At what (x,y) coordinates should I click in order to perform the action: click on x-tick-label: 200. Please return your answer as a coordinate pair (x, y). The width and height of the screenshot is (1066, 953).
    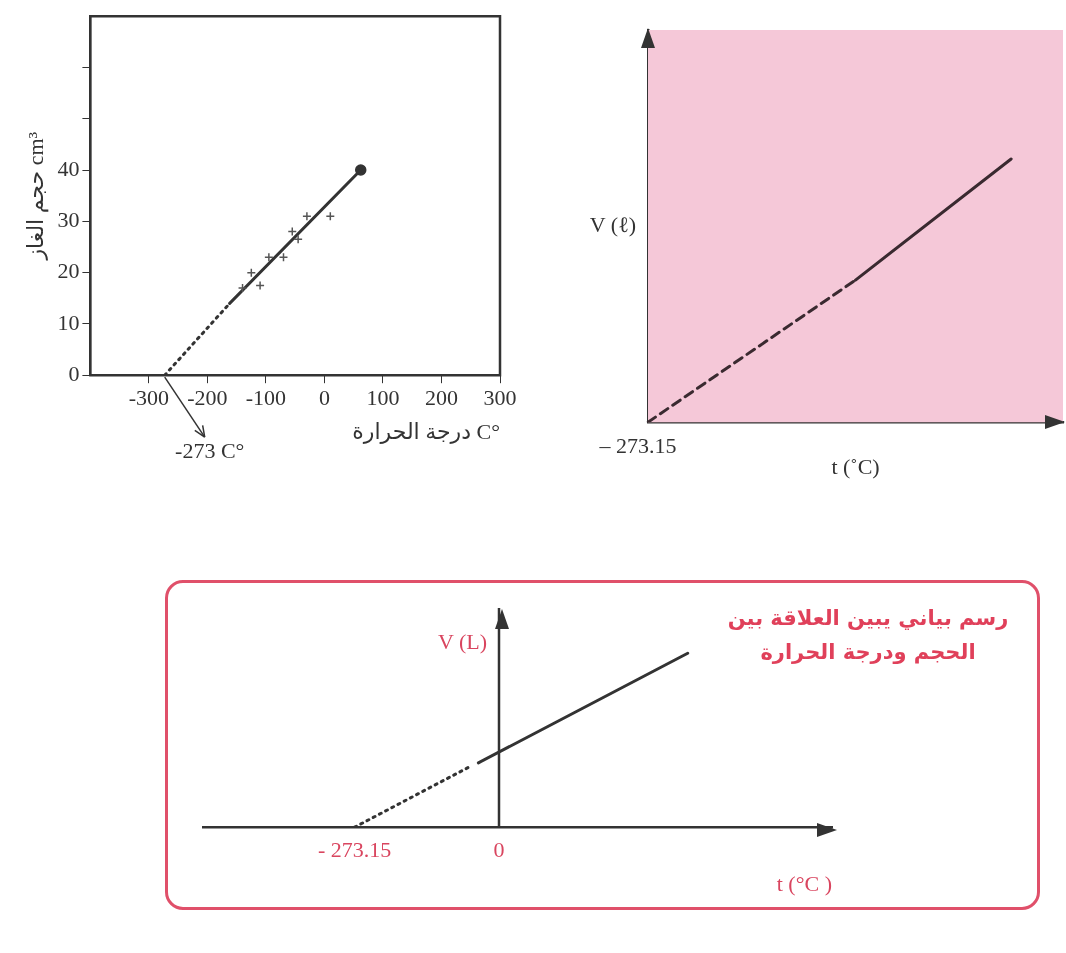
    Looking at the image, I should click on (441, 398).